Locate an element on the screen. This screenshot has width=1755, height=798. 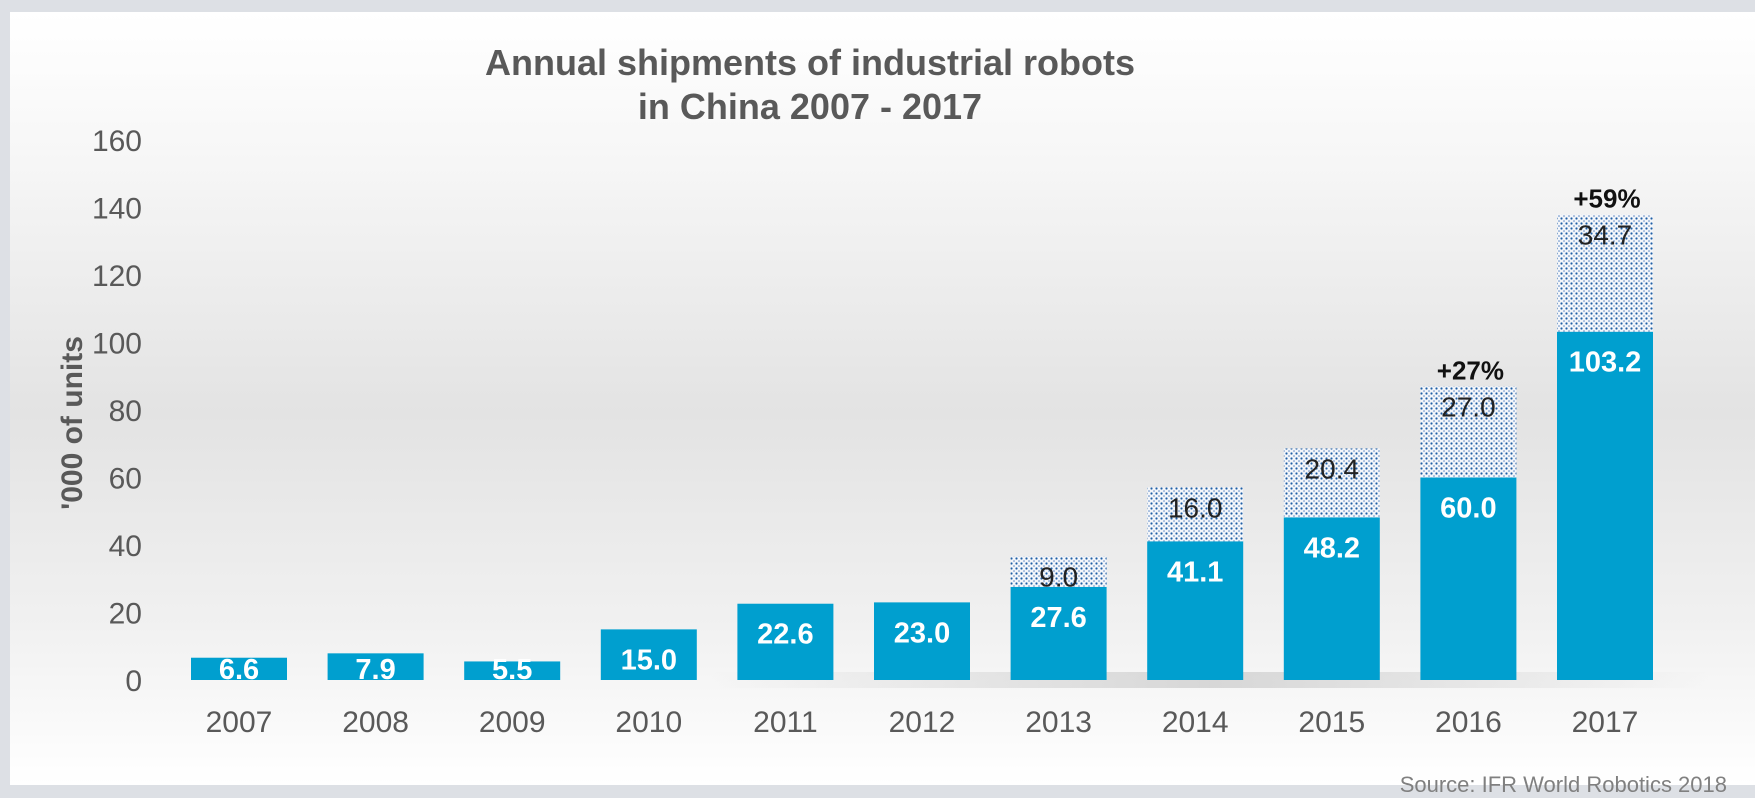
y-tick-label: 120 is located at coordinates (117, 276).